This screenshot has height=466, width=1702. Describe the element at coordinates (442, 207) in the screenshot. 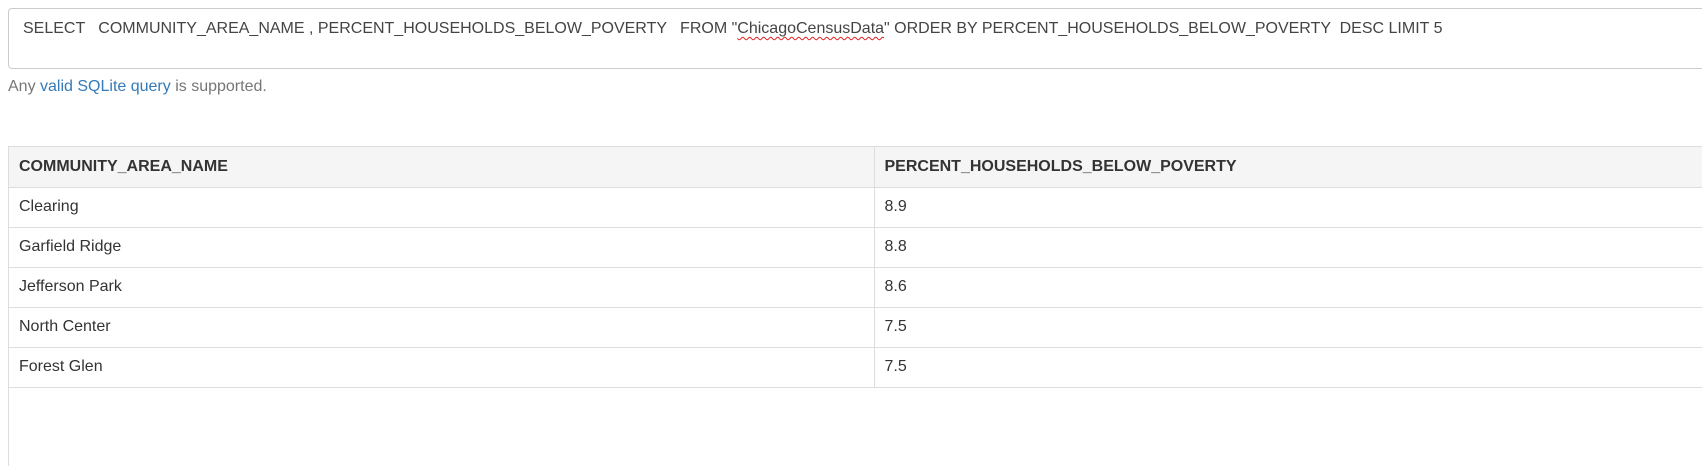

I see `table-cell: Clearing` at that location.